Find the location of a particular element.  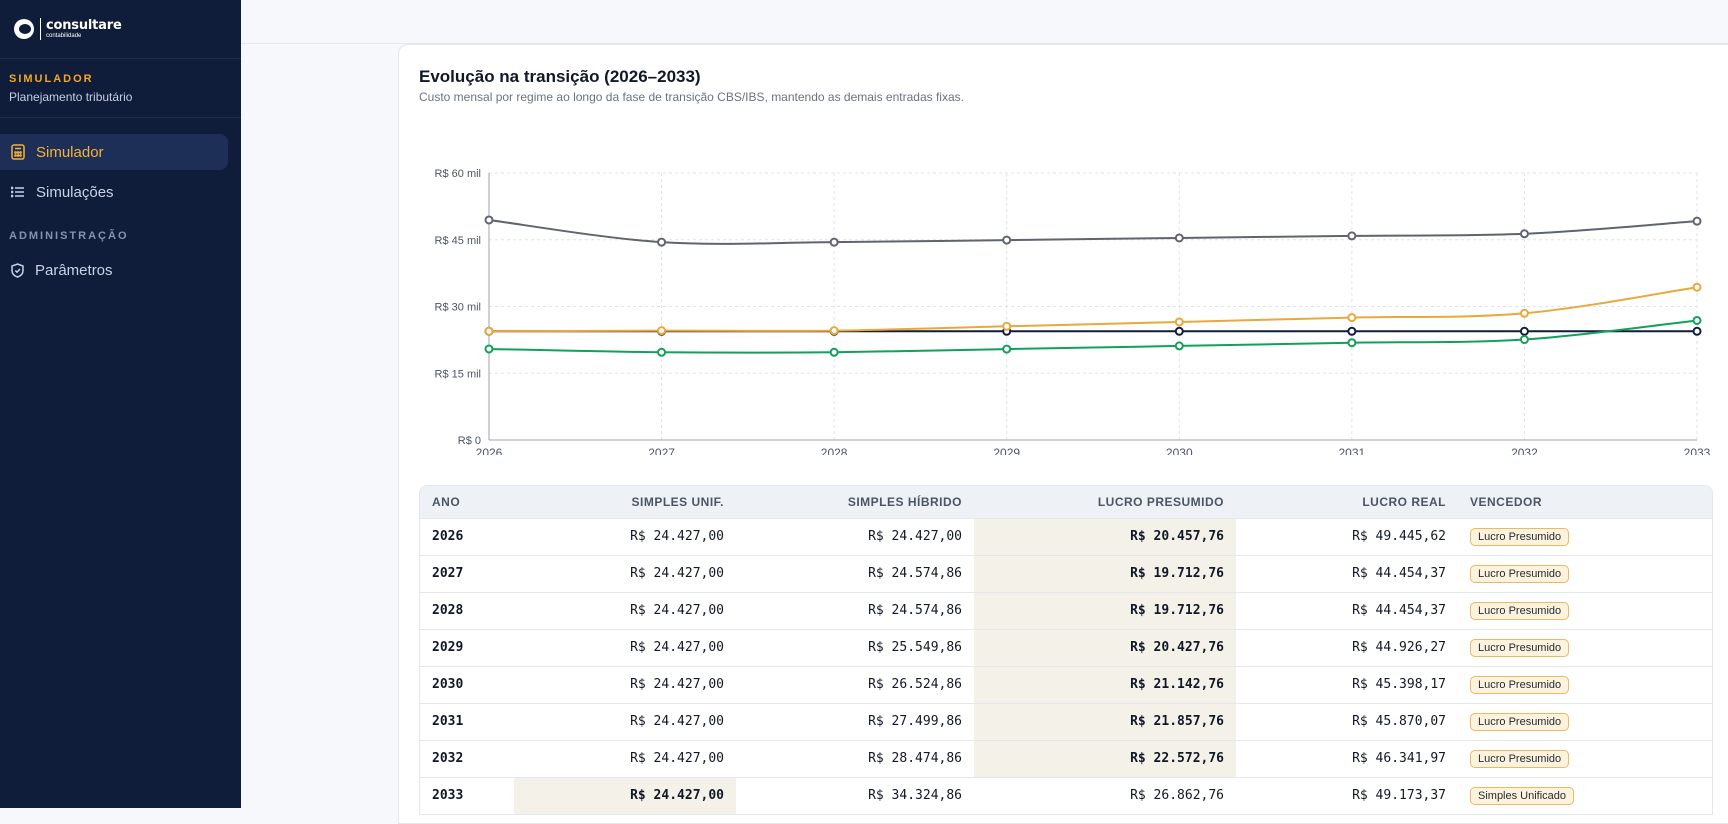

sidebar-item-label: Simulações is located at coordinates (75, 192).